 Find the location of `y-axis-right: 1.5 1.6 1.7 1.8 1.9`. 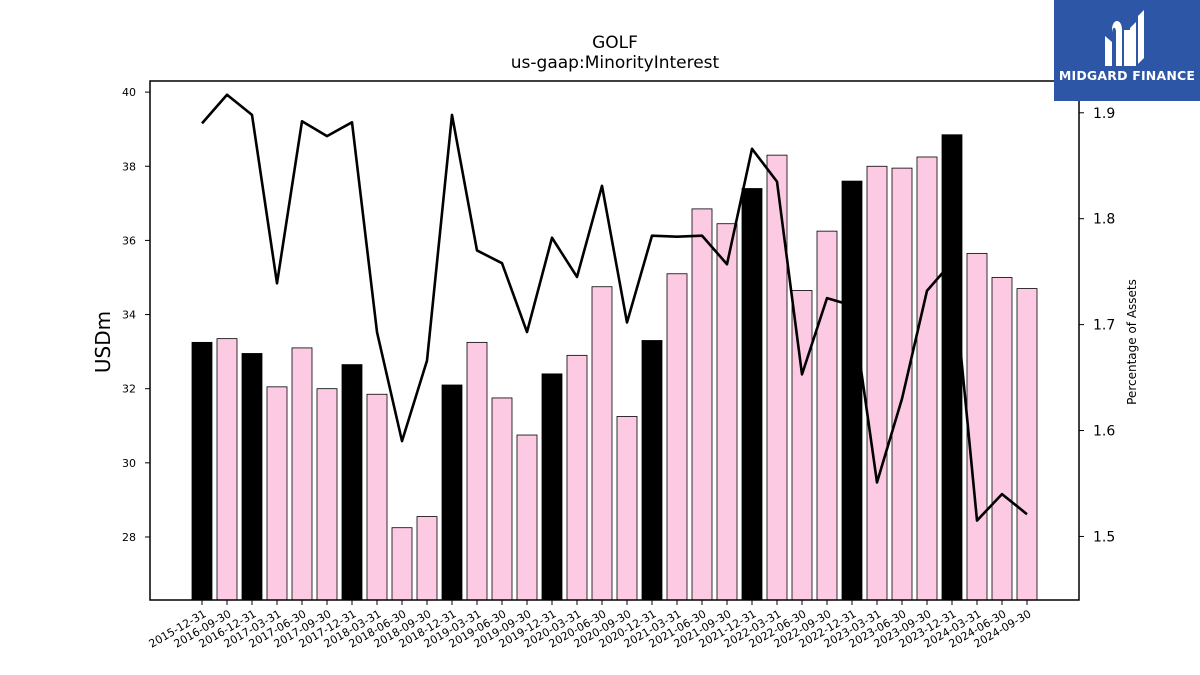

y-axis-right: 1.5 1.6 1.7 1.8 1.9 is located at coordinates (1097, 325).